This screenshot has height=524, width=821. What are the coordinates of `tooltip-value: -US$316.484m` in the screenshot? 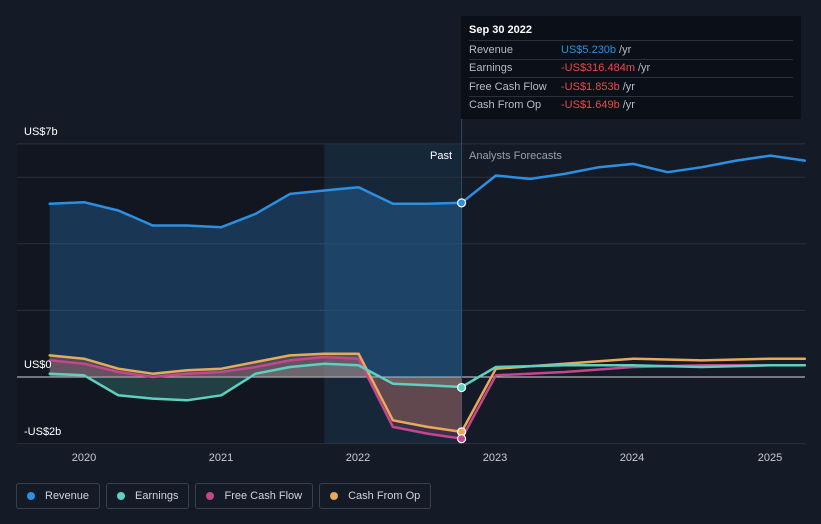 It's located at (598, 68).